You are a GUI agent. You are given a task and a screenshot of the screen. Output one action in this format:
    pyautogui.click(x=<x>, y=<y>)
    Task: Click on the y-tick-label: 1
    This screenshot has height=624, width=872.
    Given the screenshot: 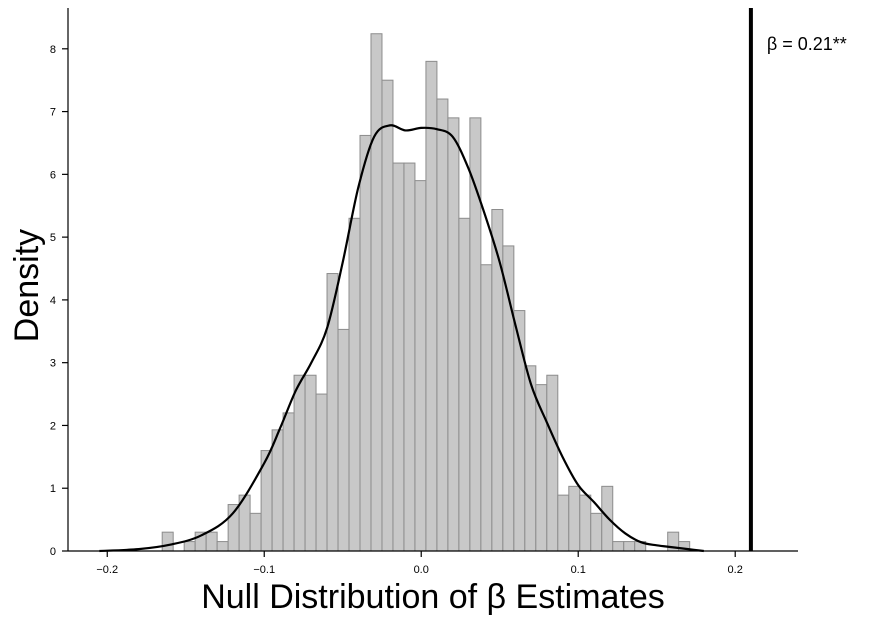 What is the action you would take?
    pyautogui.click(x=53, y=489)
    